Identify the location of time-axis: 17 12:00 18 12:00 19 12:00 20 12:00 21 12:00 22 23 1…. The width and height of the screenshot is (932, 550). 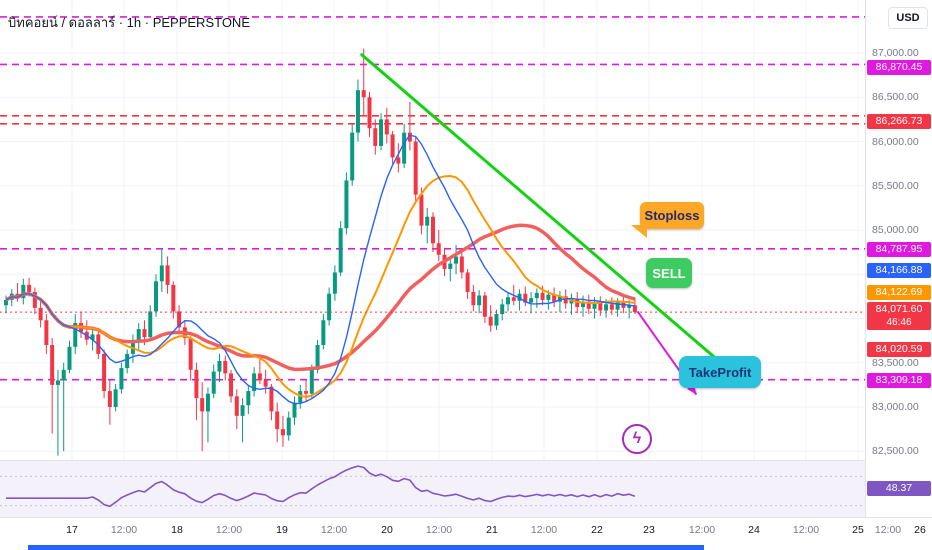
(466, 533).